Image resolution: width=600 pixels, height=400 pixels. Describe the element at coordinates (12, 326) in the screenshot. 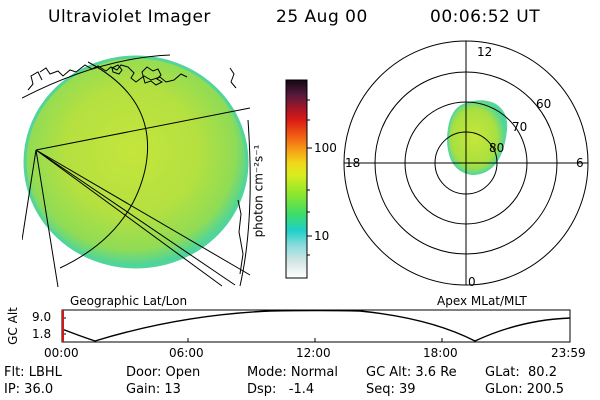

I see `altitude-ylabel: GC Alt` at that location.